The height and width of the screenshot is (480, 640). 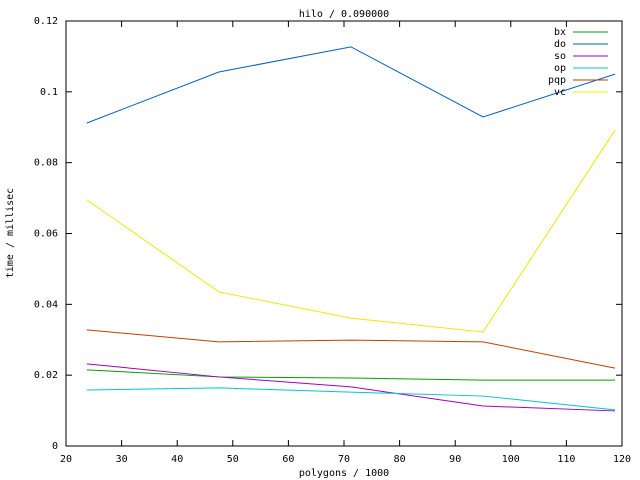 I want to click on x-axis-label: polygons / 1000, so click(x=344, y=473).